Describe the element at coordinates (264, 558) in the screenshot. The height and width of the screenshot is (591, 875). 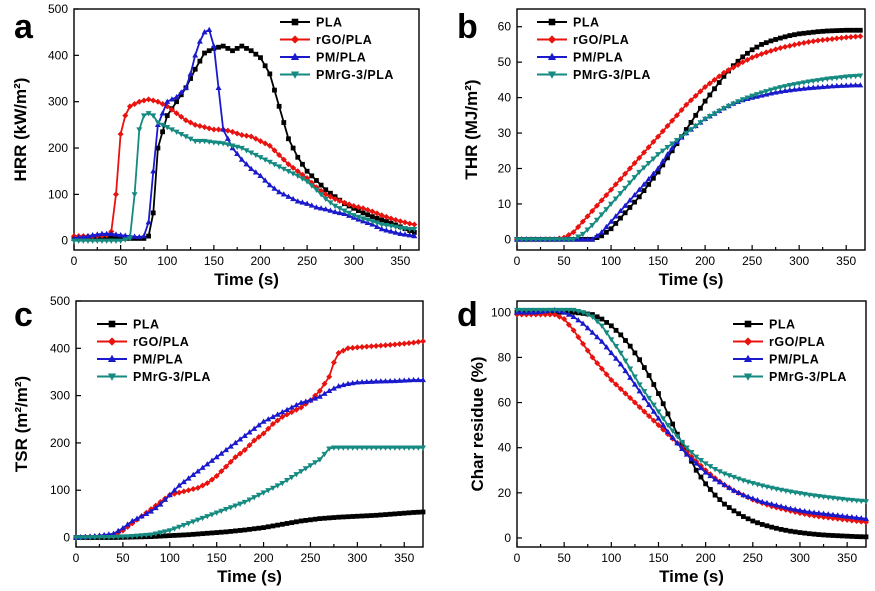
I see `x-tick-label: 200` at that location.